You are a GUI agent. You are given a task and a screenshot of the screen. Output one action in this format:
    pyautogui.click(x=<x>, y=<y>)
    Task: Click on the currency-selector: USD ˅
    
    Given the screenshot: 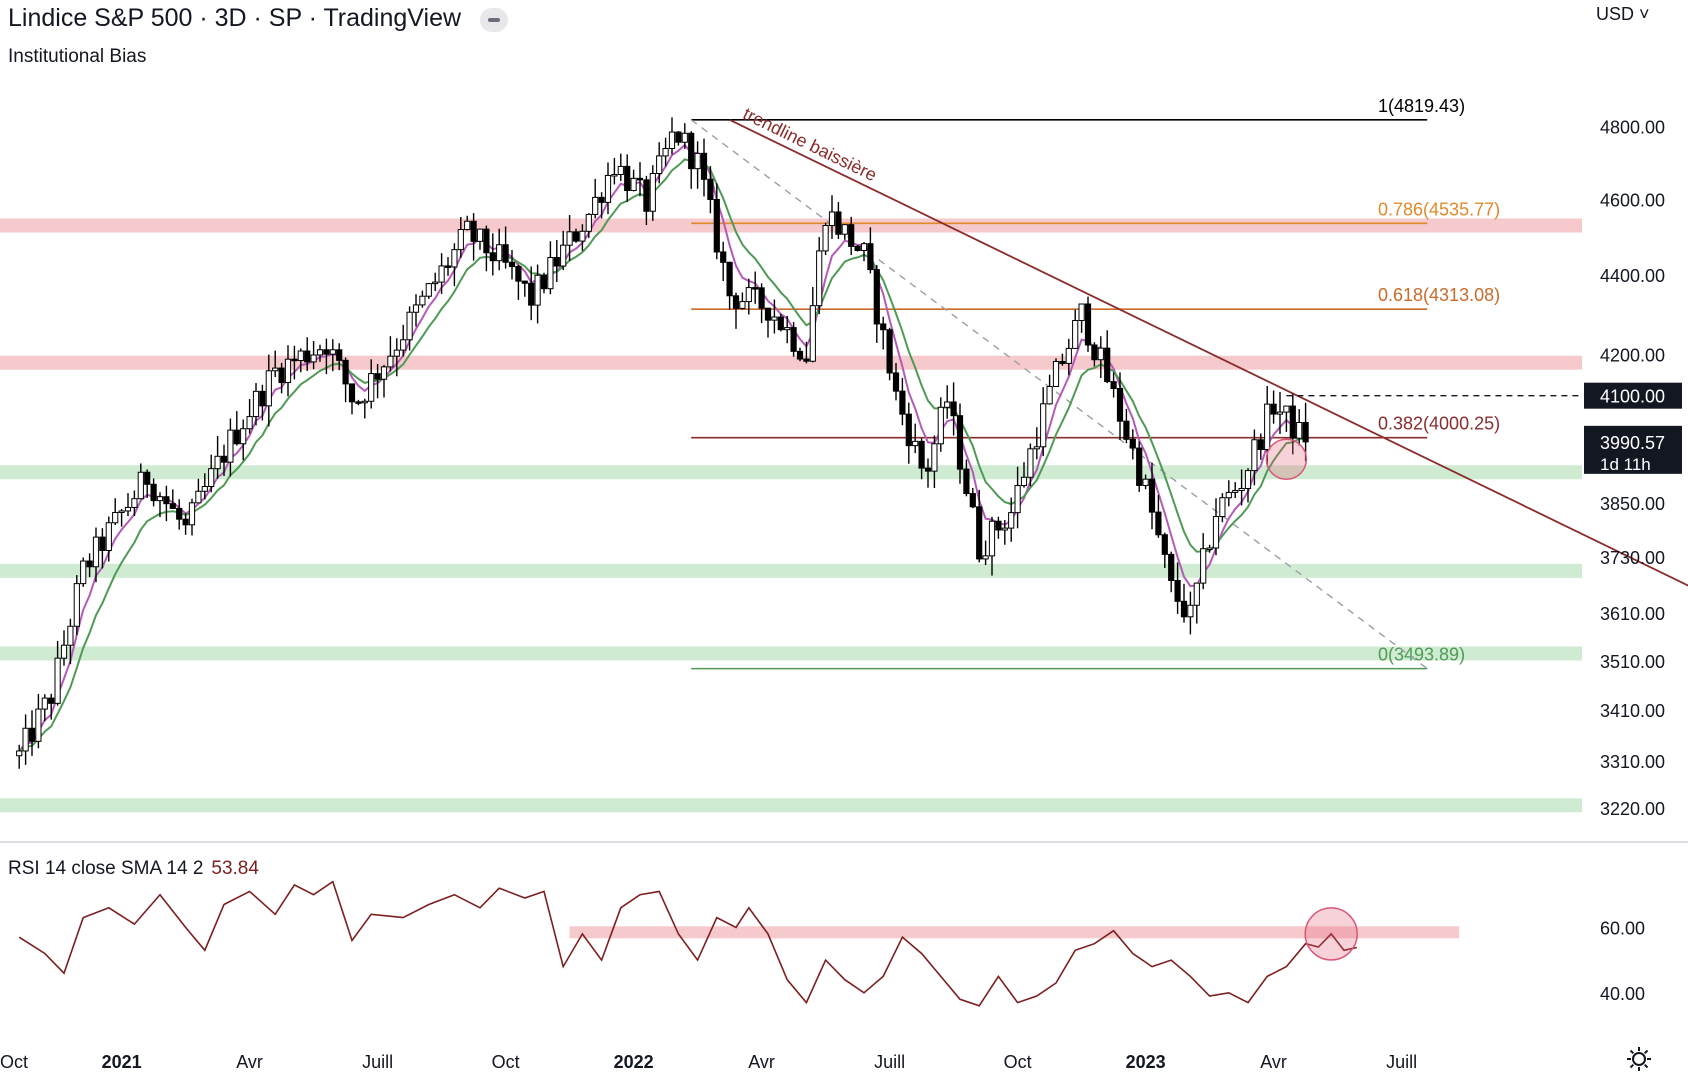 What is the action you would take?
    pyautogui.click(x=1623, y=14)
    